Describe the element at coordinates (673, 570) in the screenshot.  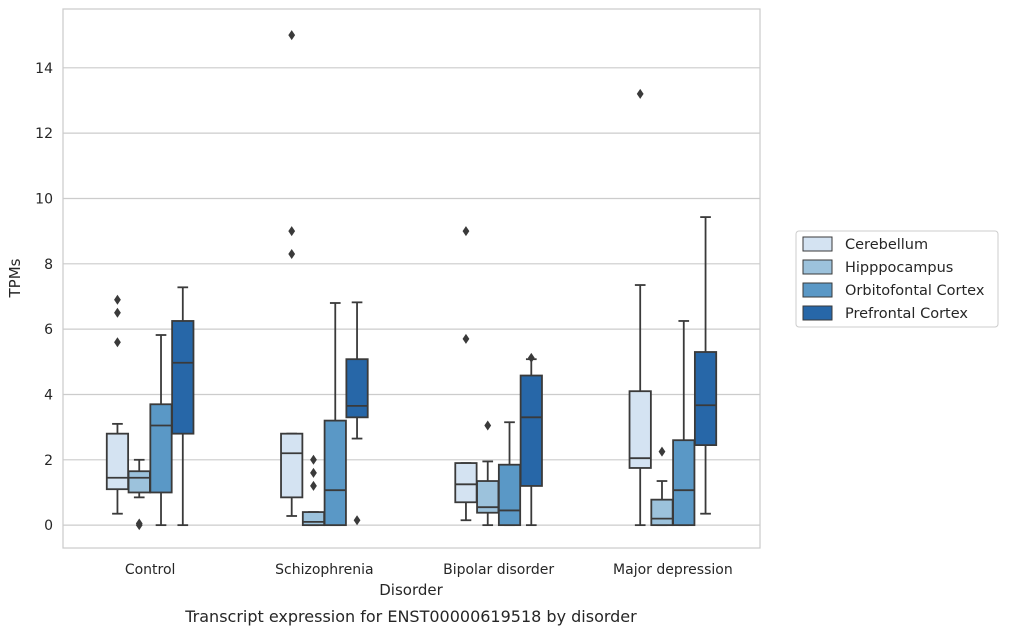
I see `x-tick-label: Major depression` at that location.